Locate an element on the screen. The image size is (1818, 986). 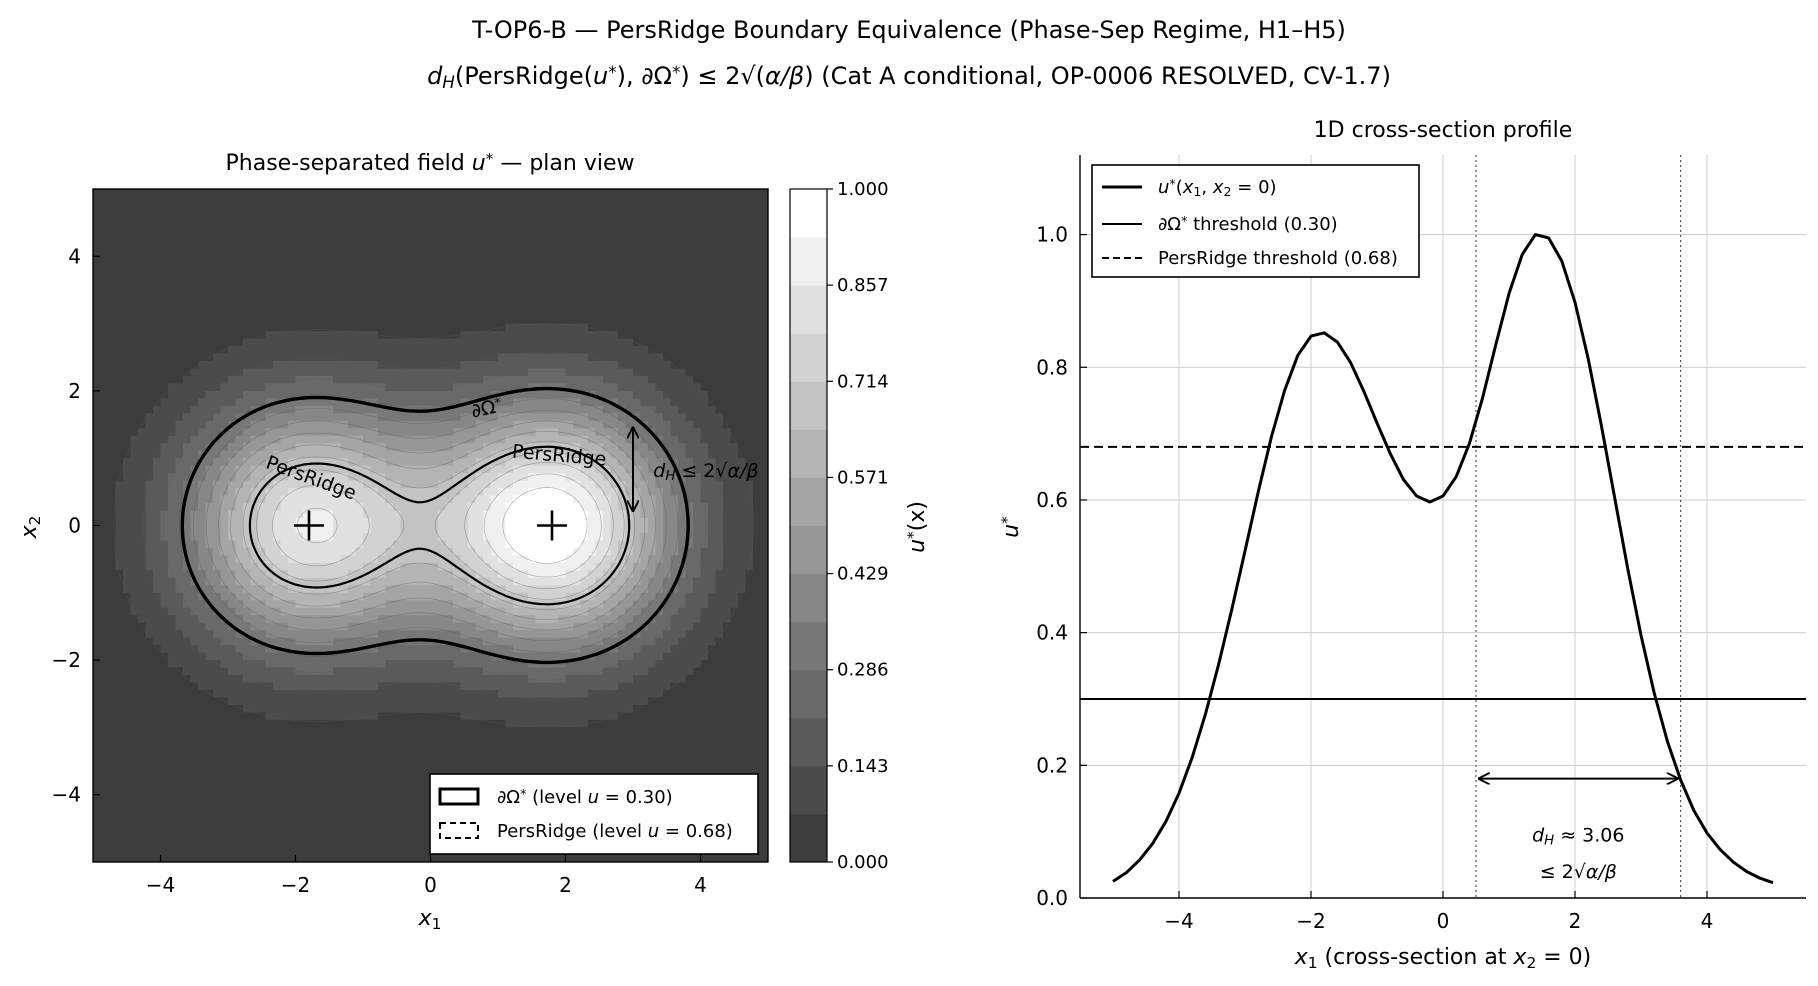
right-x-tick-label: 0 is located at coordinates (1443, 921).